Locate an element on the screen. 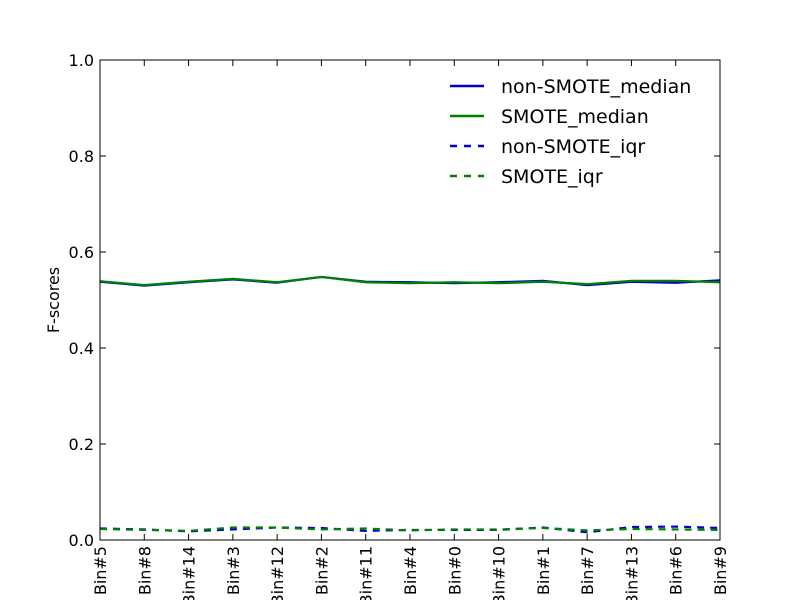  x-tick-label: Bin#6 is located at coordinates (676, 570).